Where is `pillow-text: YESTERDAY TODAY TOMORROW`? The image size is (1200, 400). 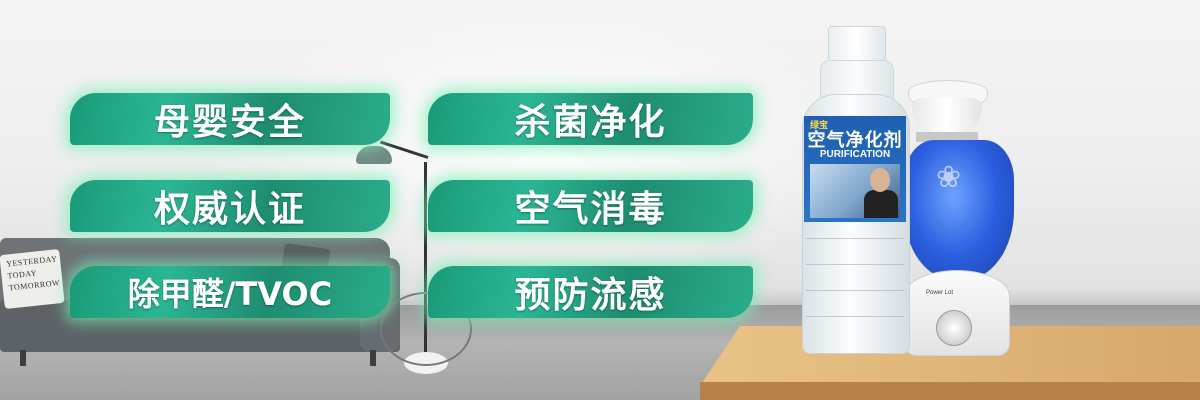
pillow-text: YESTERDAY TODAY TOMORROW is located at coordinates (33, 273).